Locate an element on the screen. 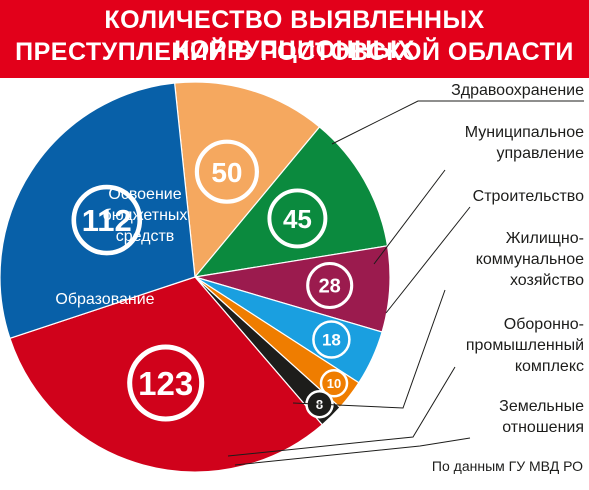  value-label: 112 is located at coordinates (107, 220).